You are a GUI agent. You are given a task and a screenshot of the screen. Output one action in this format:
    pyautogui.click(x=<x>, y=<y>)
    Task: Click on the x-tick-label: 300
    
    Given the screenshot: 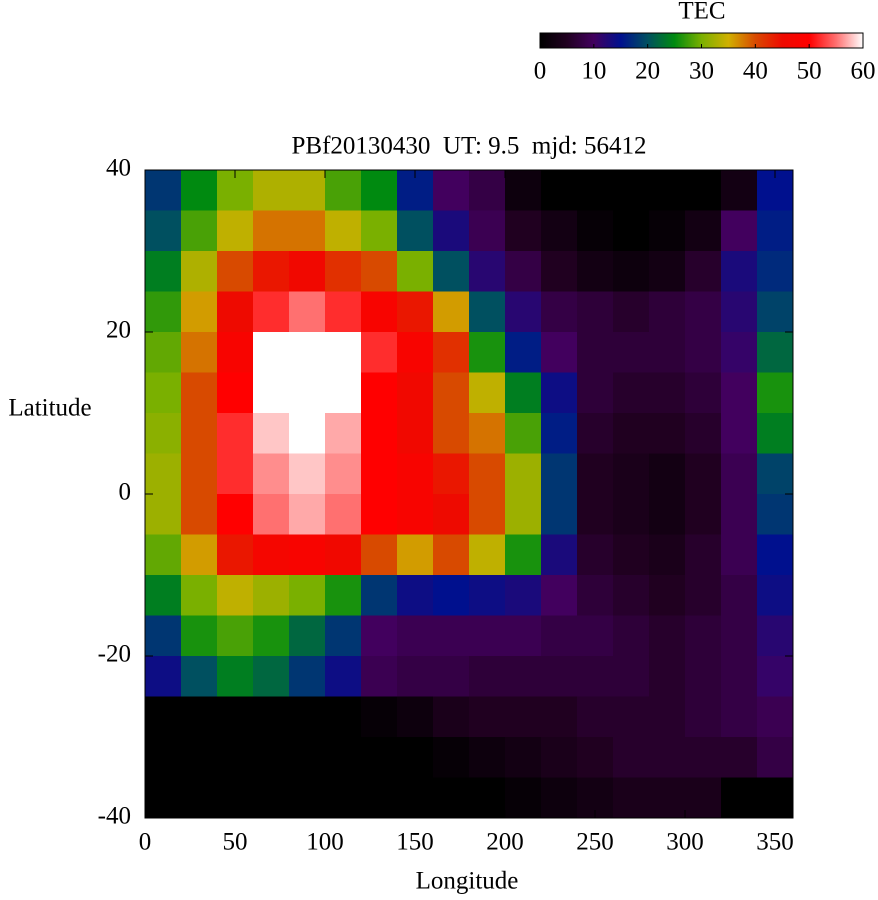 What is the action you would take?
    pyautogui.click(x=685, y=842)
    